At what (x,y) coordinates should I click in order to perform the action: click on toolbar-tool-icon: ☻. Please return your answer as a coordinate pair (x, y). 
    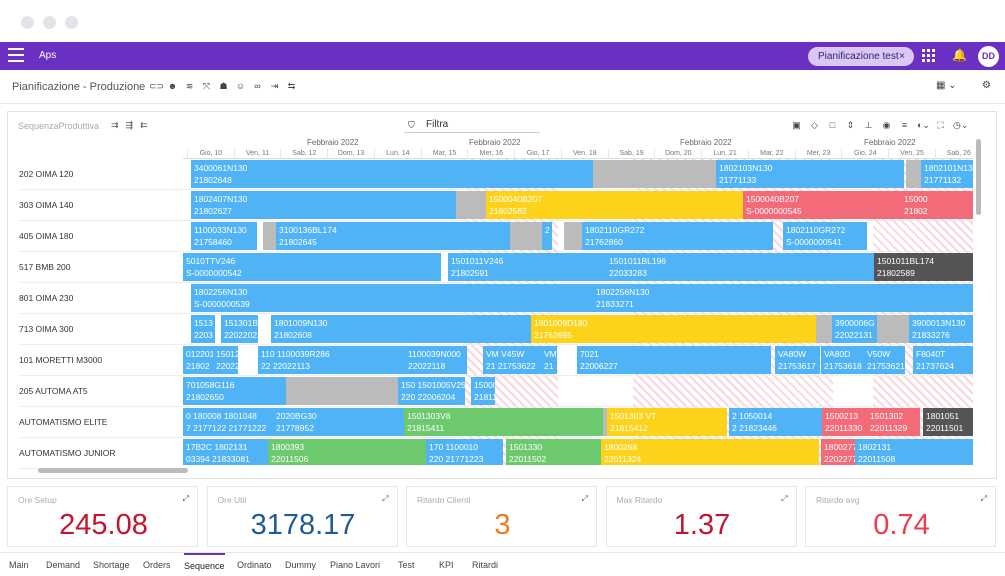
    Looking at the image, I should click on (172, 86).